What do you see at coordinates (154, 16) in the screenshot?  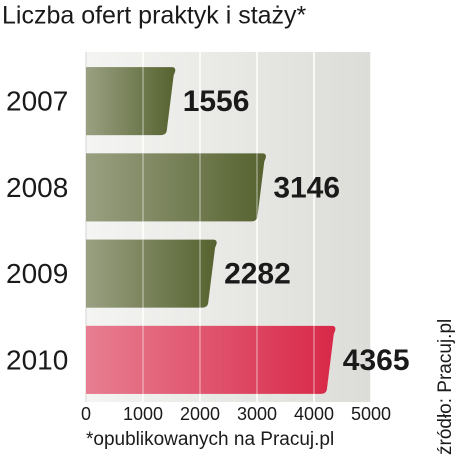 I see `chart-title: Liczba ofert praktyk i staży*` at bounding box center [154, 16].